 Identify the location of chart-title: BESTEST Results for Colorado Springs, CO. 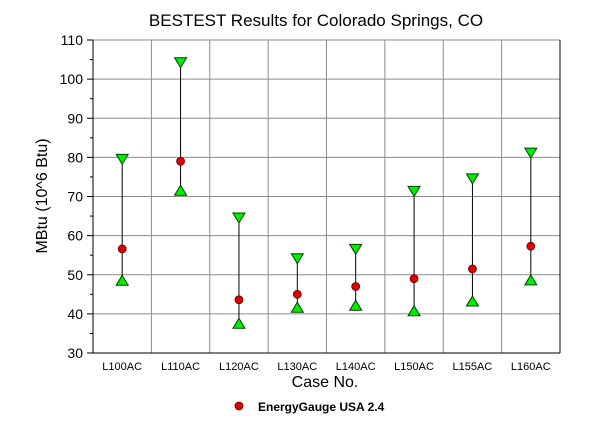
(316, 20).